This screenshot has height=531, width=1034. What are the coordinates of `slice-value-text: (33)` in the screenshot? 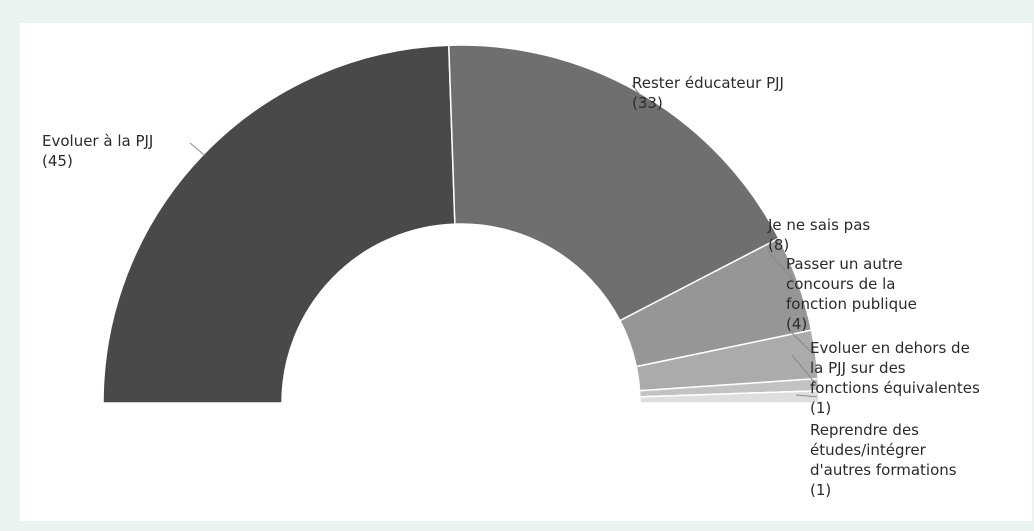 It's located at (647, 103).